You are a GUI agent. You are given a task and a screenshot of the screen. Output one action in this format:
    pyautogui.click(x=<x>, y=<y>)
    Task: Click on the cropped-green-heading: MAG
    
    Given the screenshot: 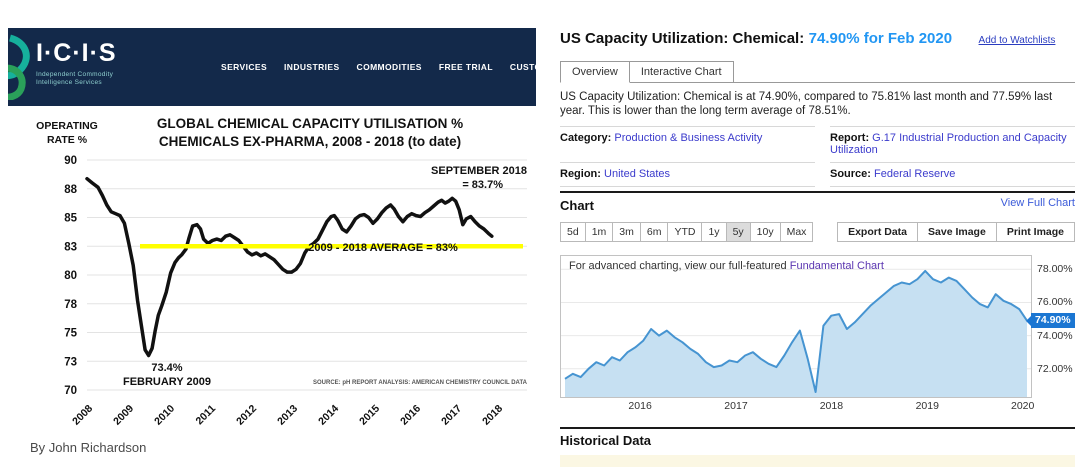 What is the action you would take?
    pyautogui.click(x=572, y=4)
    